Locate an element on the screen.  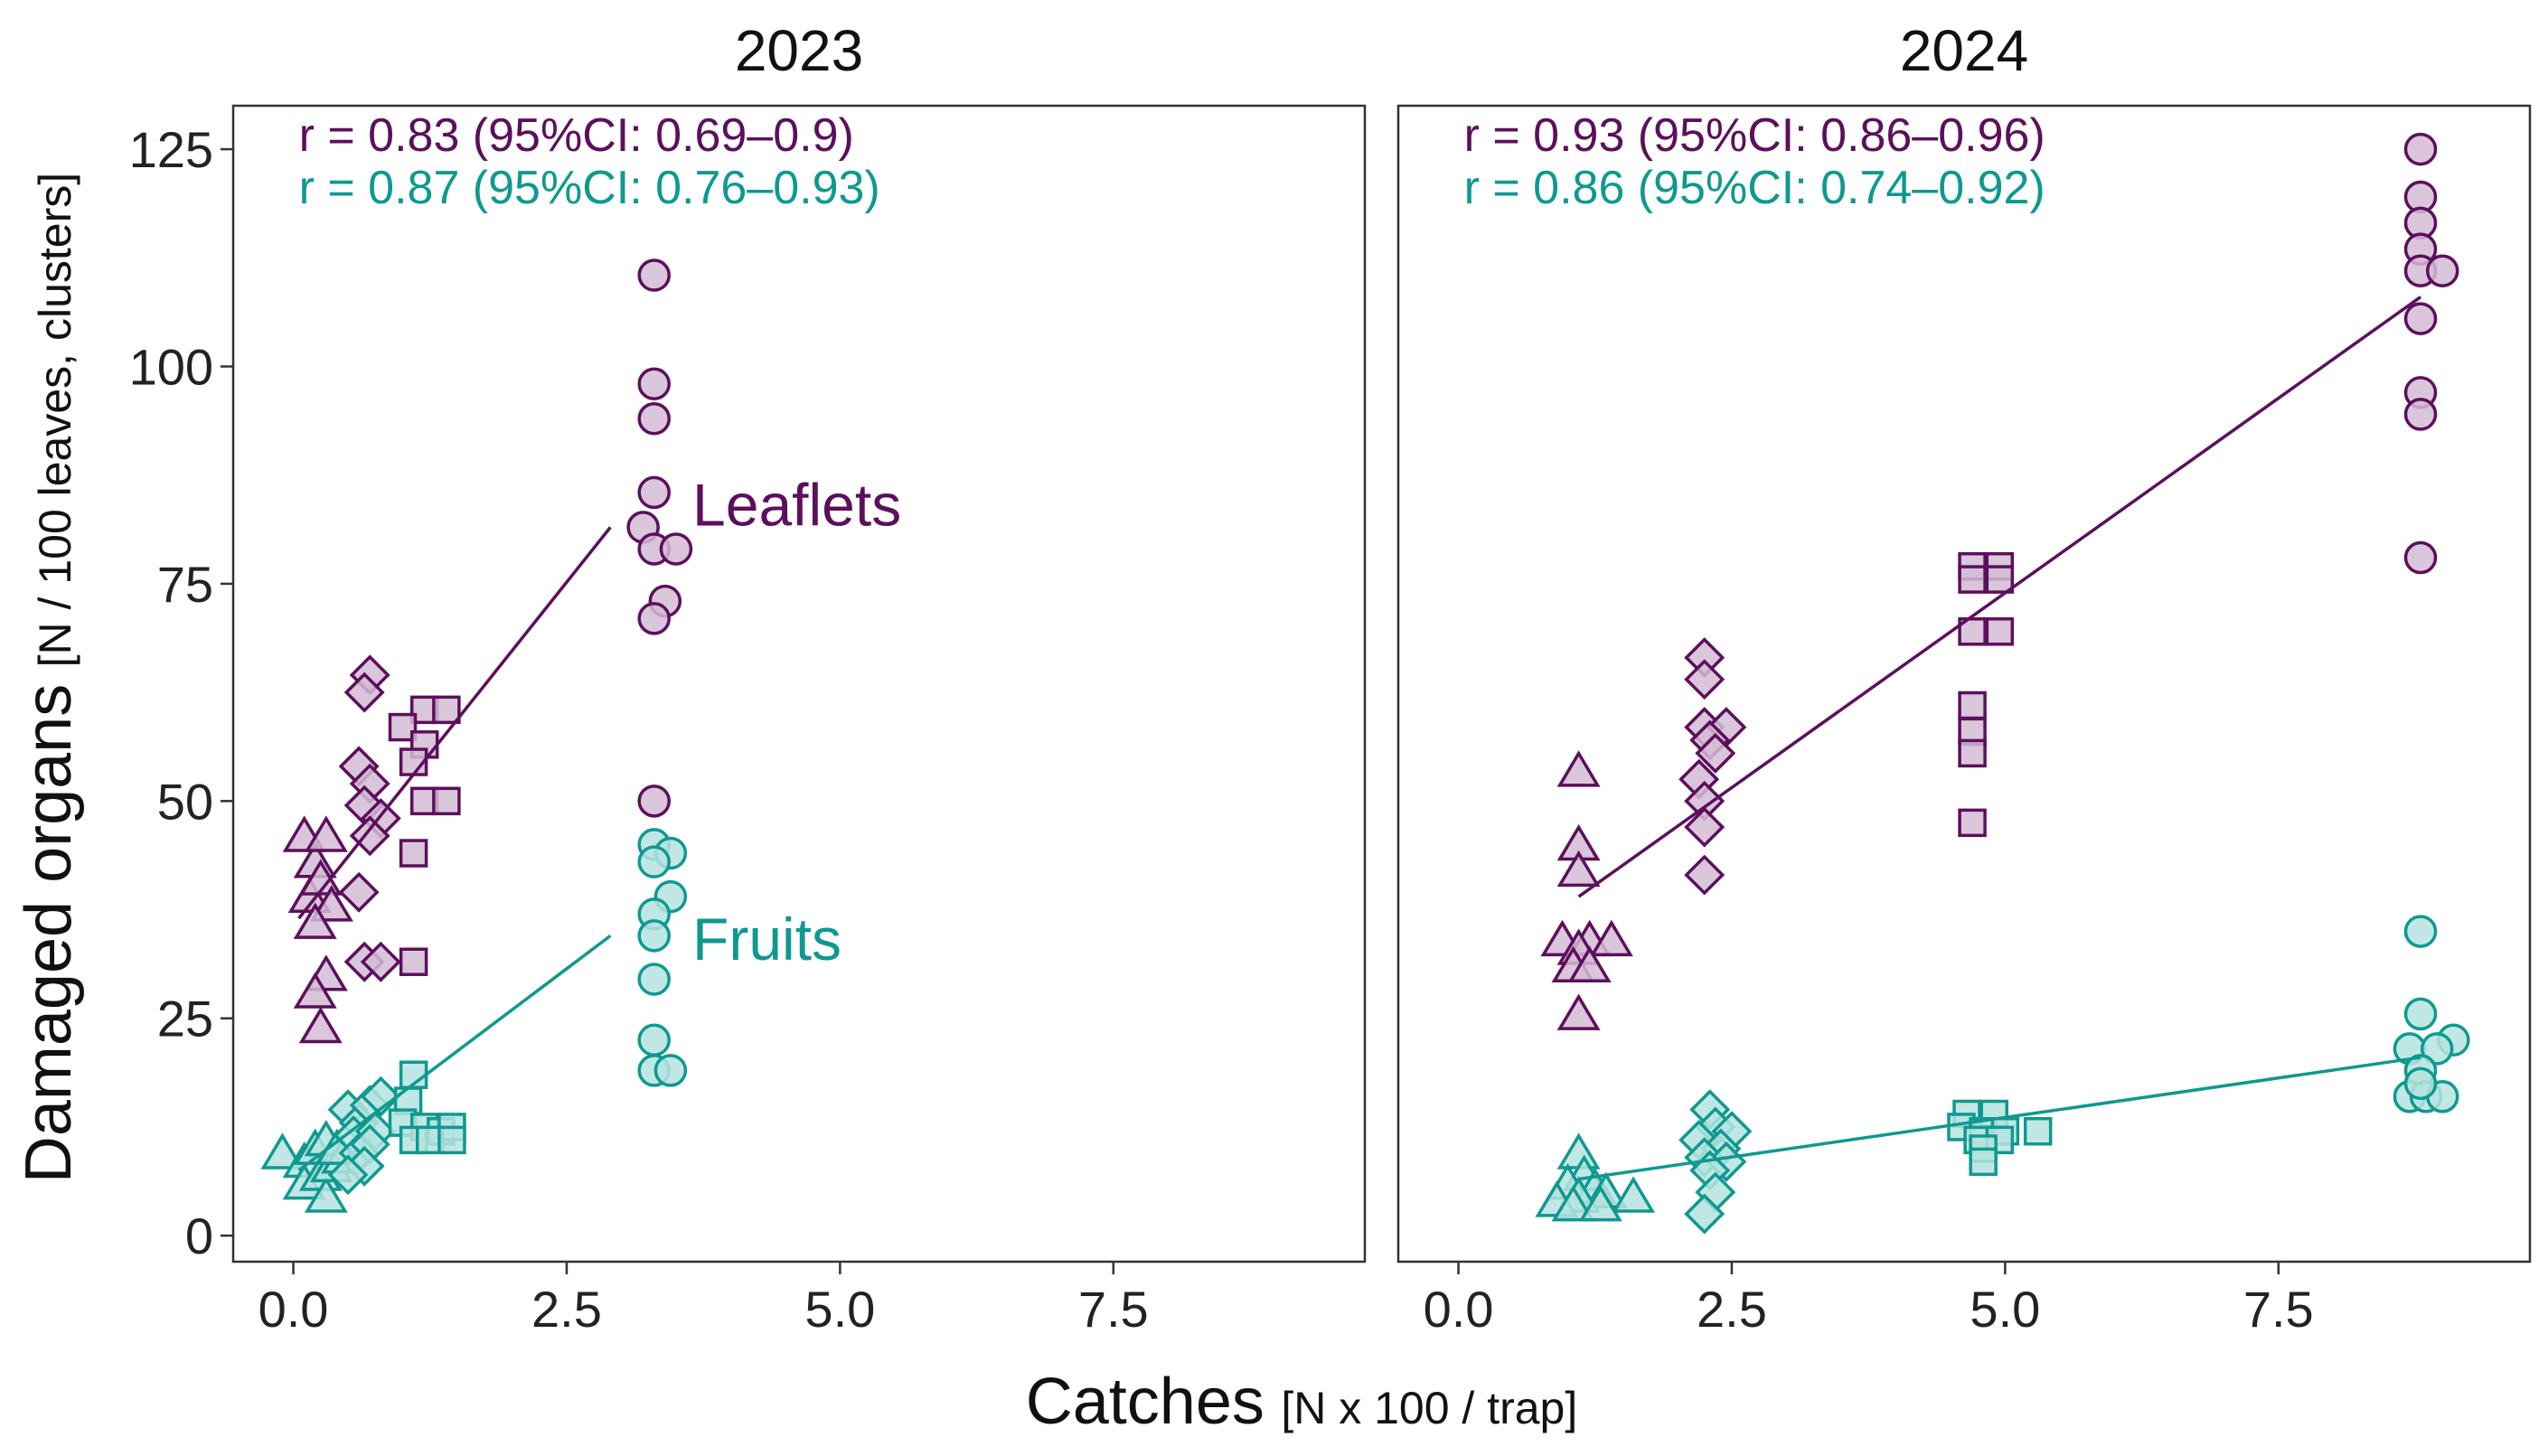
series-leaflets is located at coordinates (487, 651).